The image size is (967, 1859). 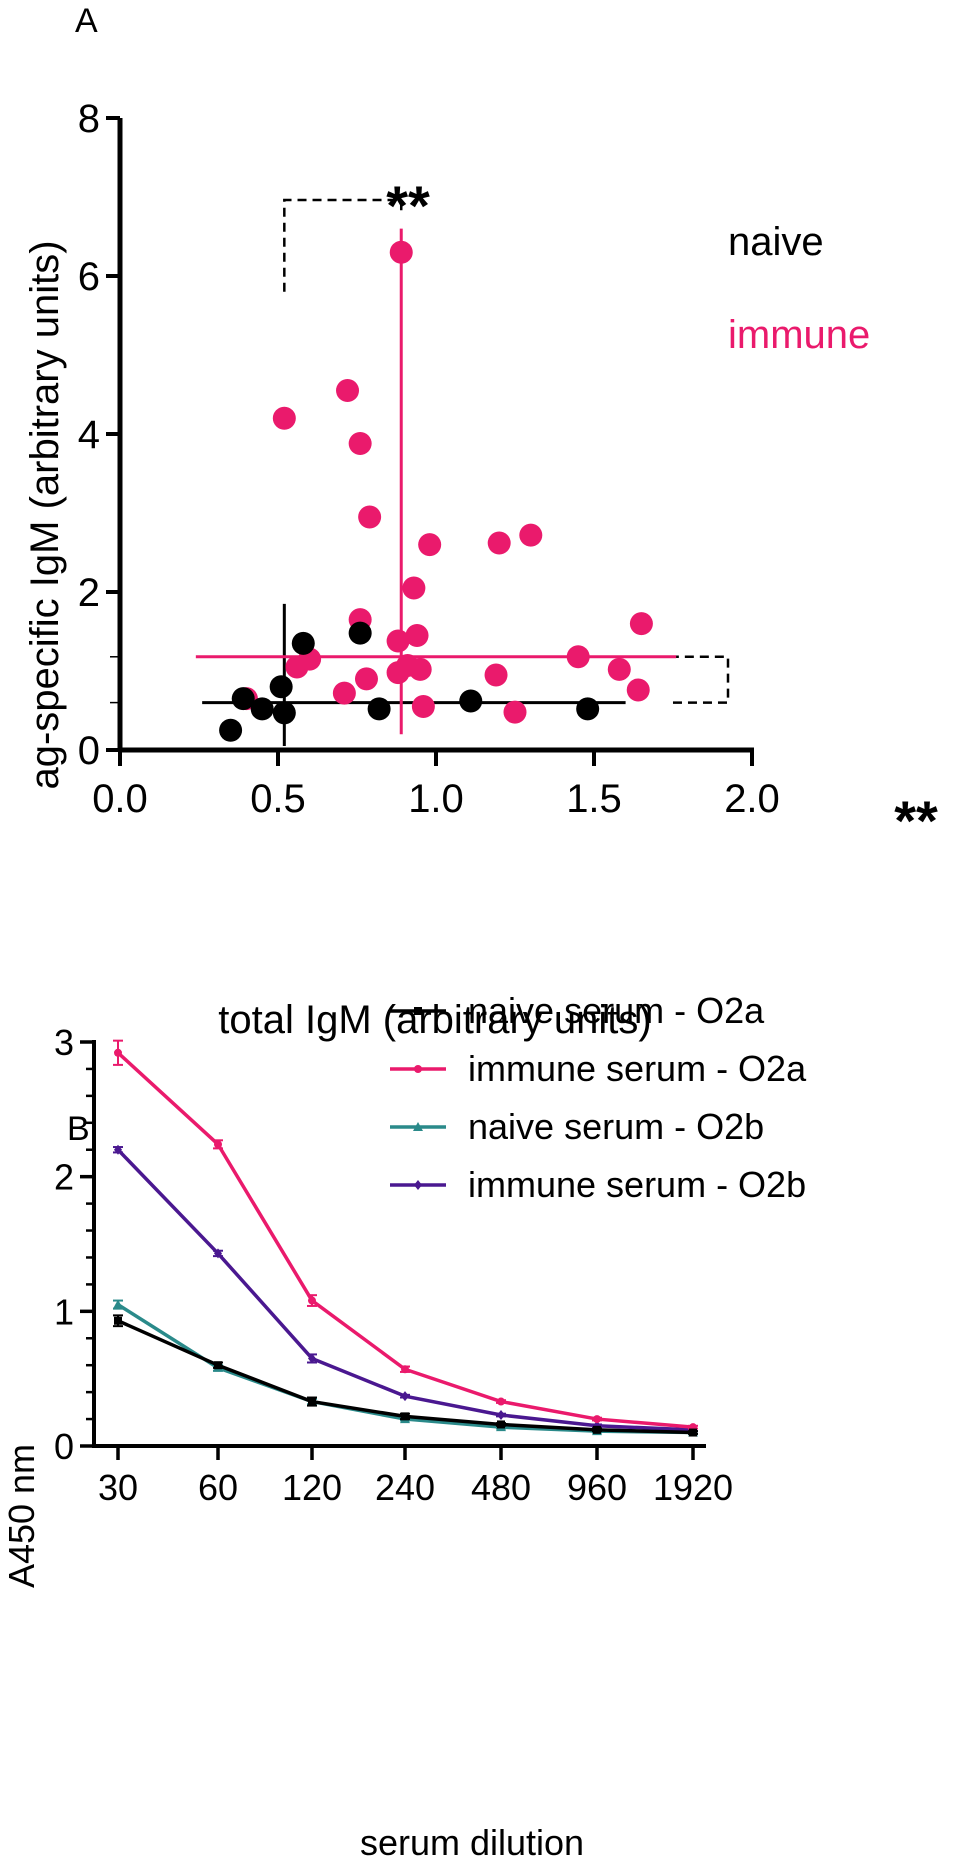 What do you see at coordinates (594, 799) in the screenshot?
I see `x-tick-label: 1.5` at bounding box center [594, 799].